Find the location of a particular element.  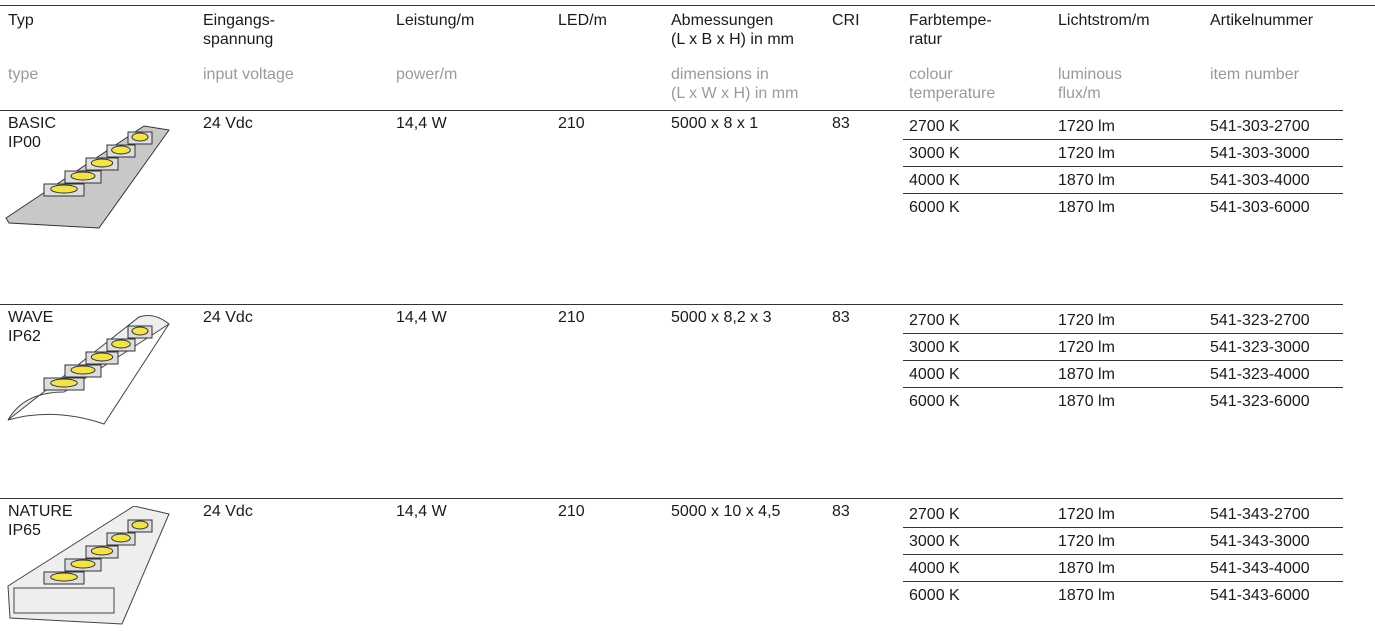

ip-rating: IP62 is located at coordinates (24, 336).